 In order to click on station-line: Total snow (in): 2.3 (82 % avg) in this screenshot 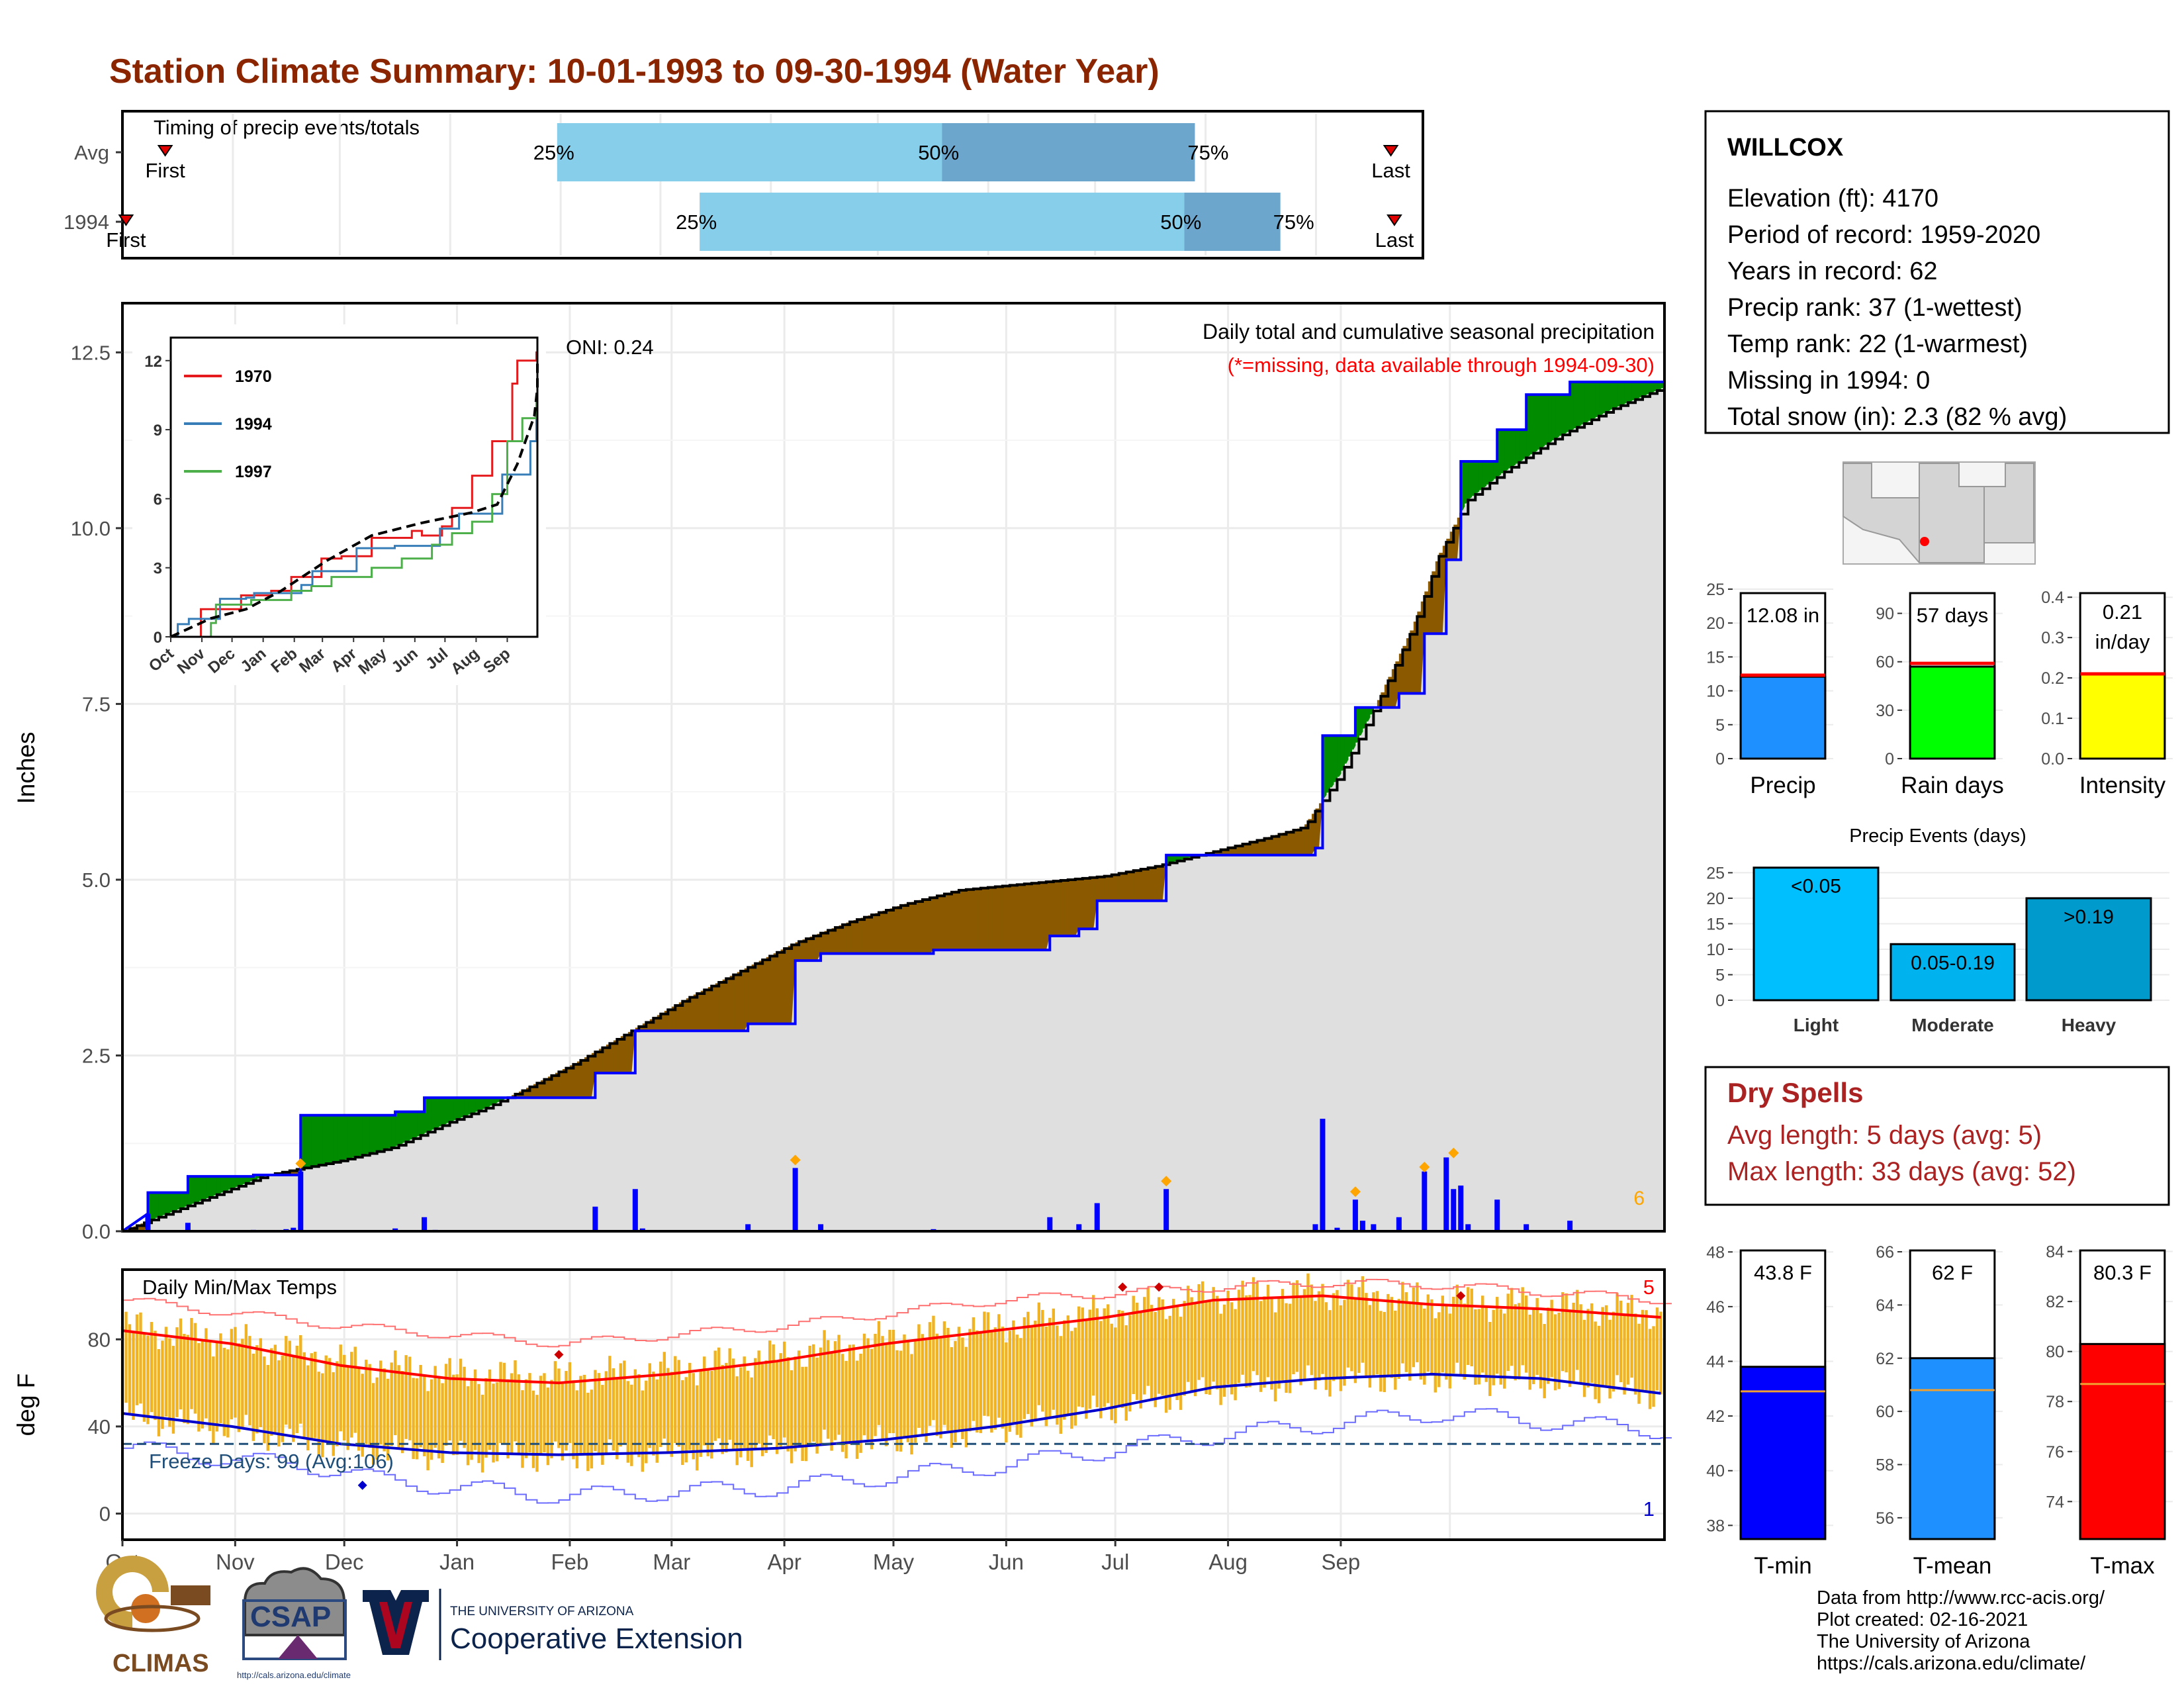, I will do `click(1897, 417)`.